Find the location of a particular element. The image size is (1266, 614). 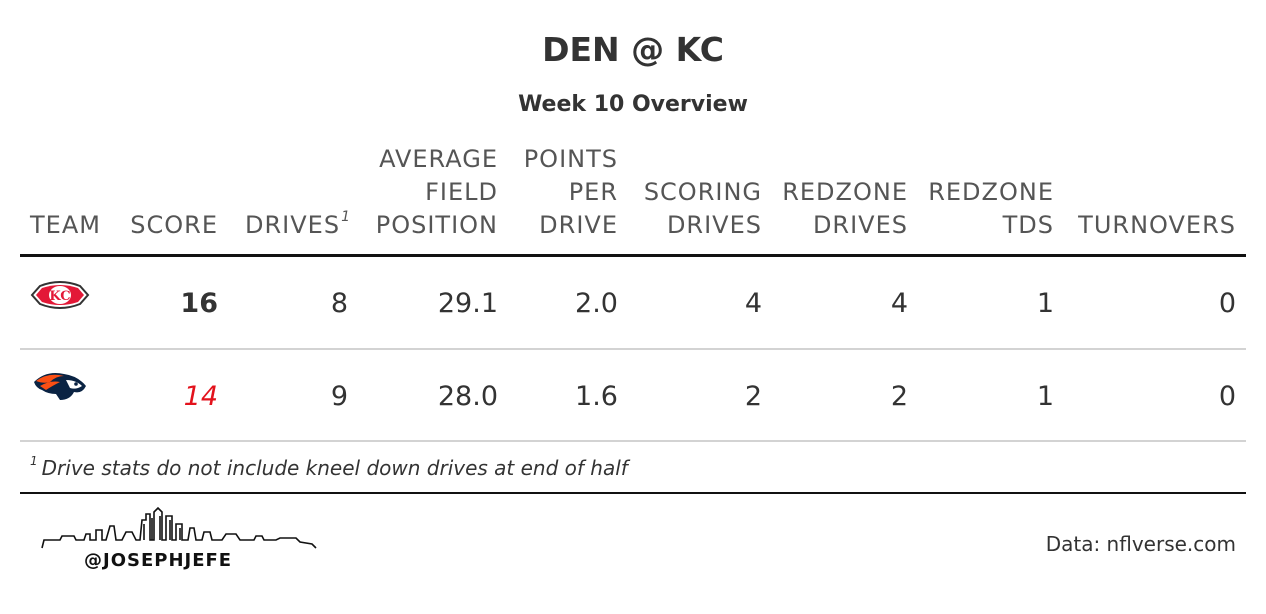

kc-drives: 8 is located at coordinates (339, 303).